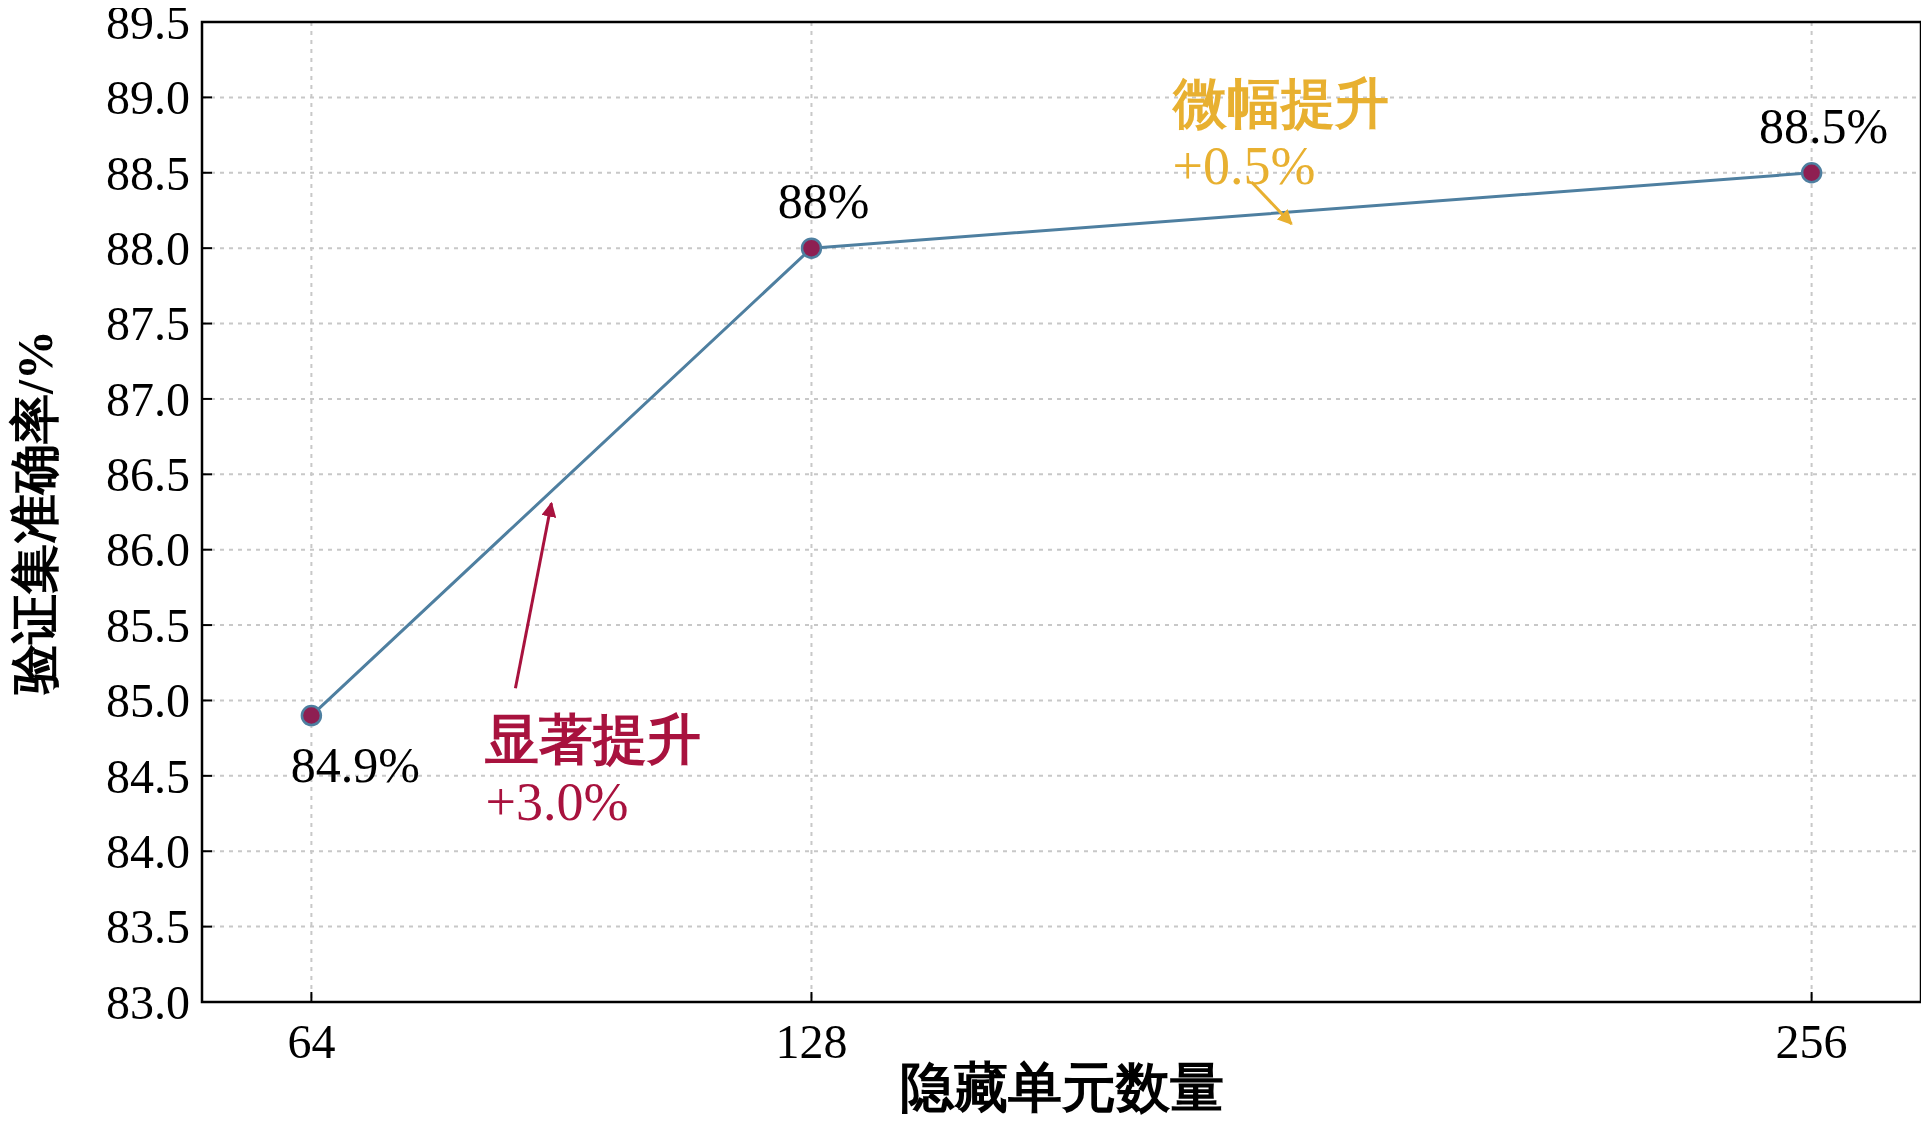 Image resolution: width=1929 pixels, height=1129 pixels. What do you see at coordinates (1824, 125) in the screenshot?
I see `data-label: 88.5%` at bounding box center [1824, 125].